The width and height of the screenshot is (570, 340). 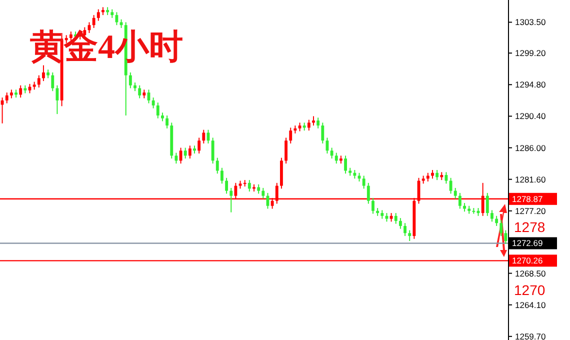 What do you see at coordinates (527, 261) in the screenshot?
I see `ref-line-label: 1270.26` at bounding box center [527, 261].